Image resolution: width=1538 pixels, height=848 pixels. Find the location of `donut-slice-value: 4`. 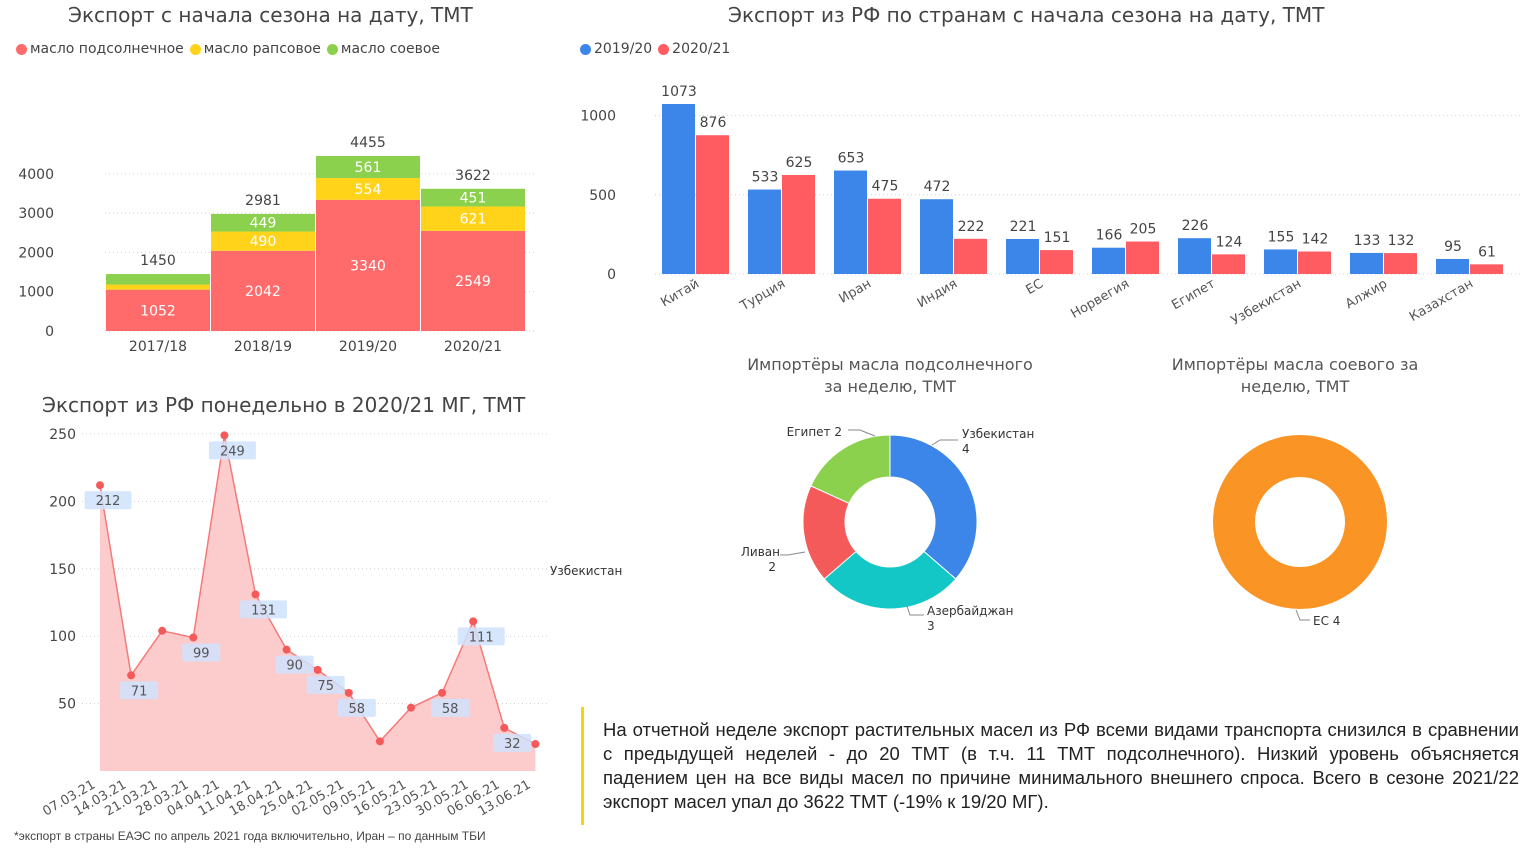

donut-slice-value: 4 is located at coordinates (966, 449).